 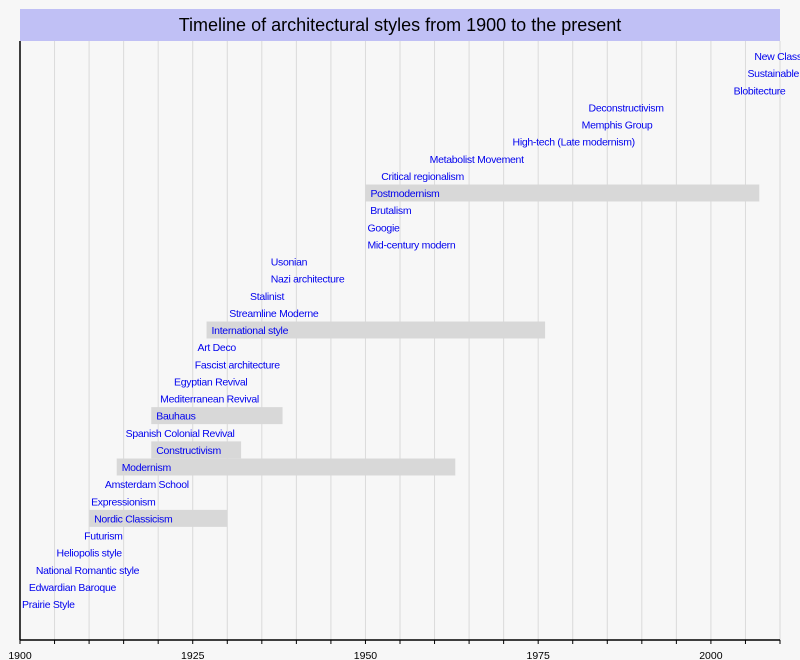 What do you see at coordinates (627, 108) in the screenshot?
I see `style-label: Deconstructivism` at bounding box center [627, 108].